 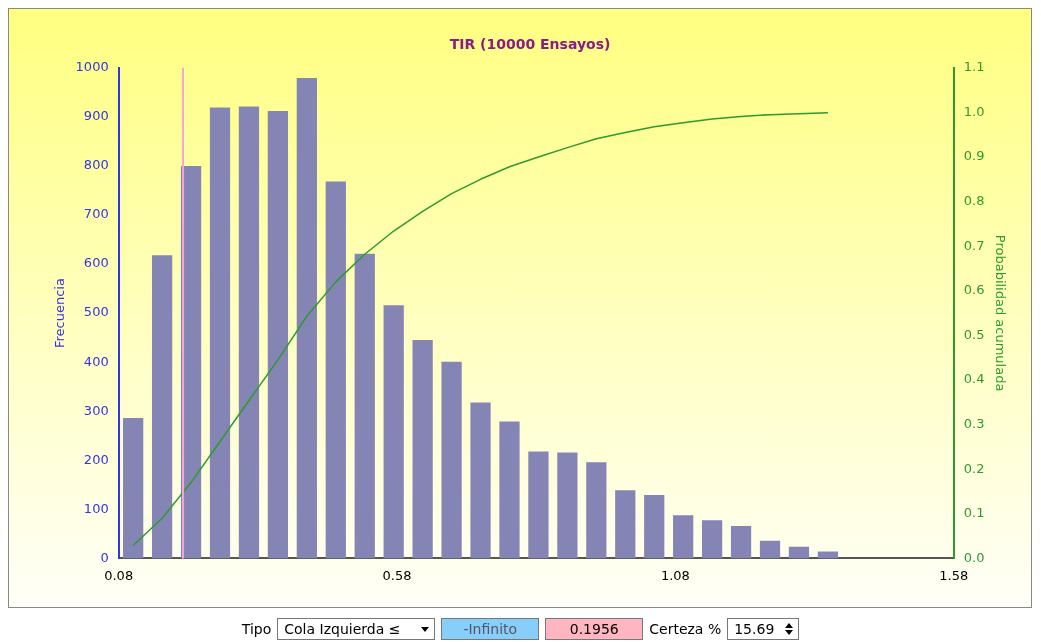 I want to click on text: Tipo, so click(x=256, y=629).